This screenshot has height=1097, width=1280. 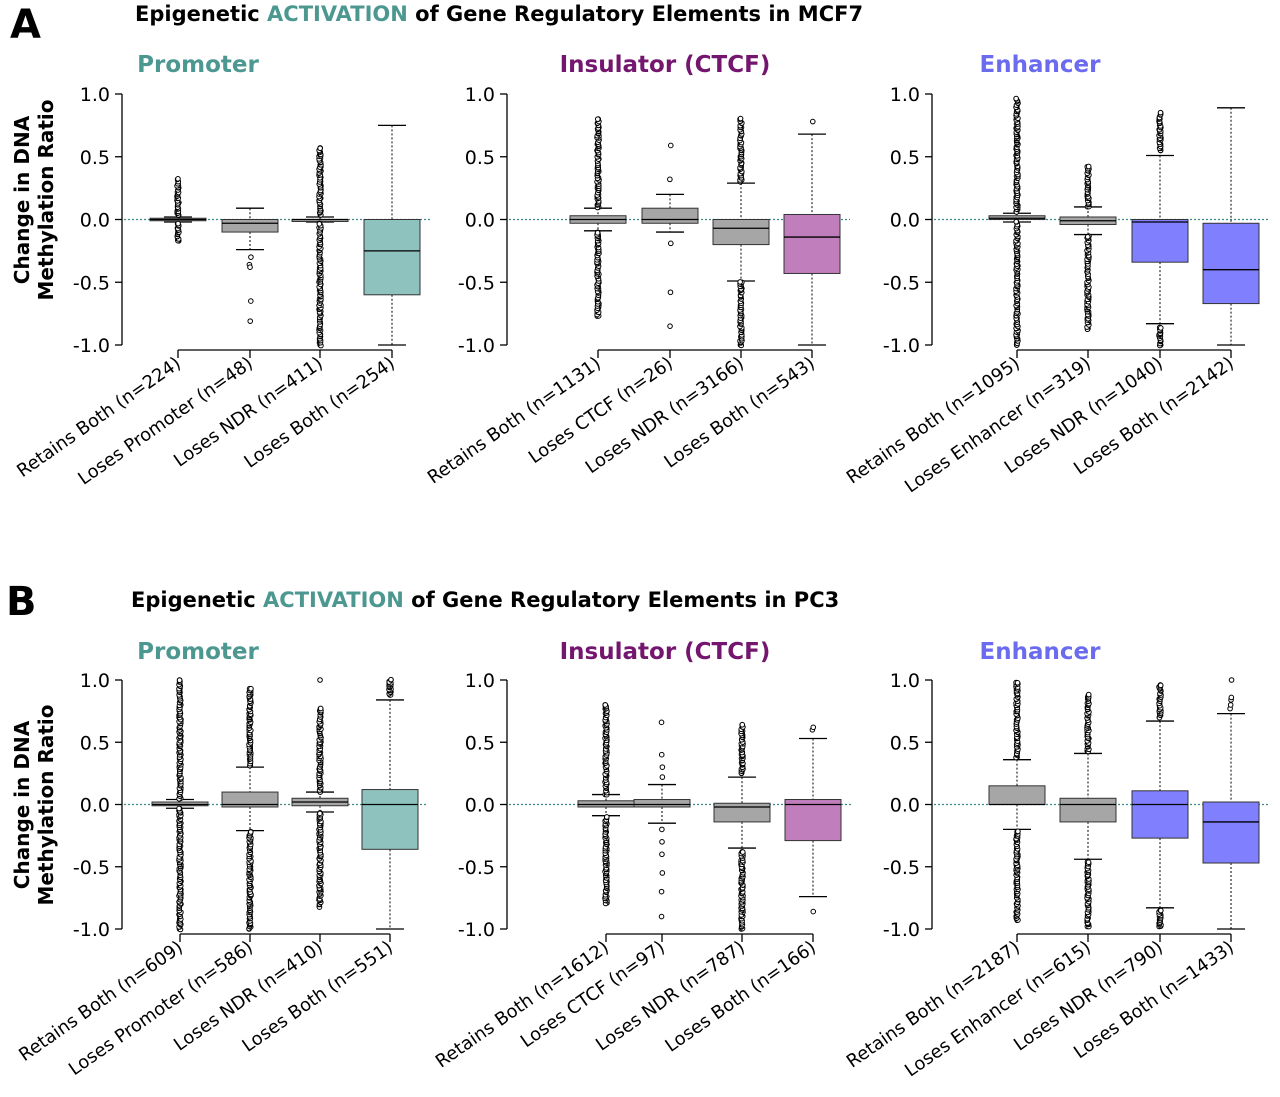 I want to click on y-tick-label: -1.0, so click(x=901, y=930).